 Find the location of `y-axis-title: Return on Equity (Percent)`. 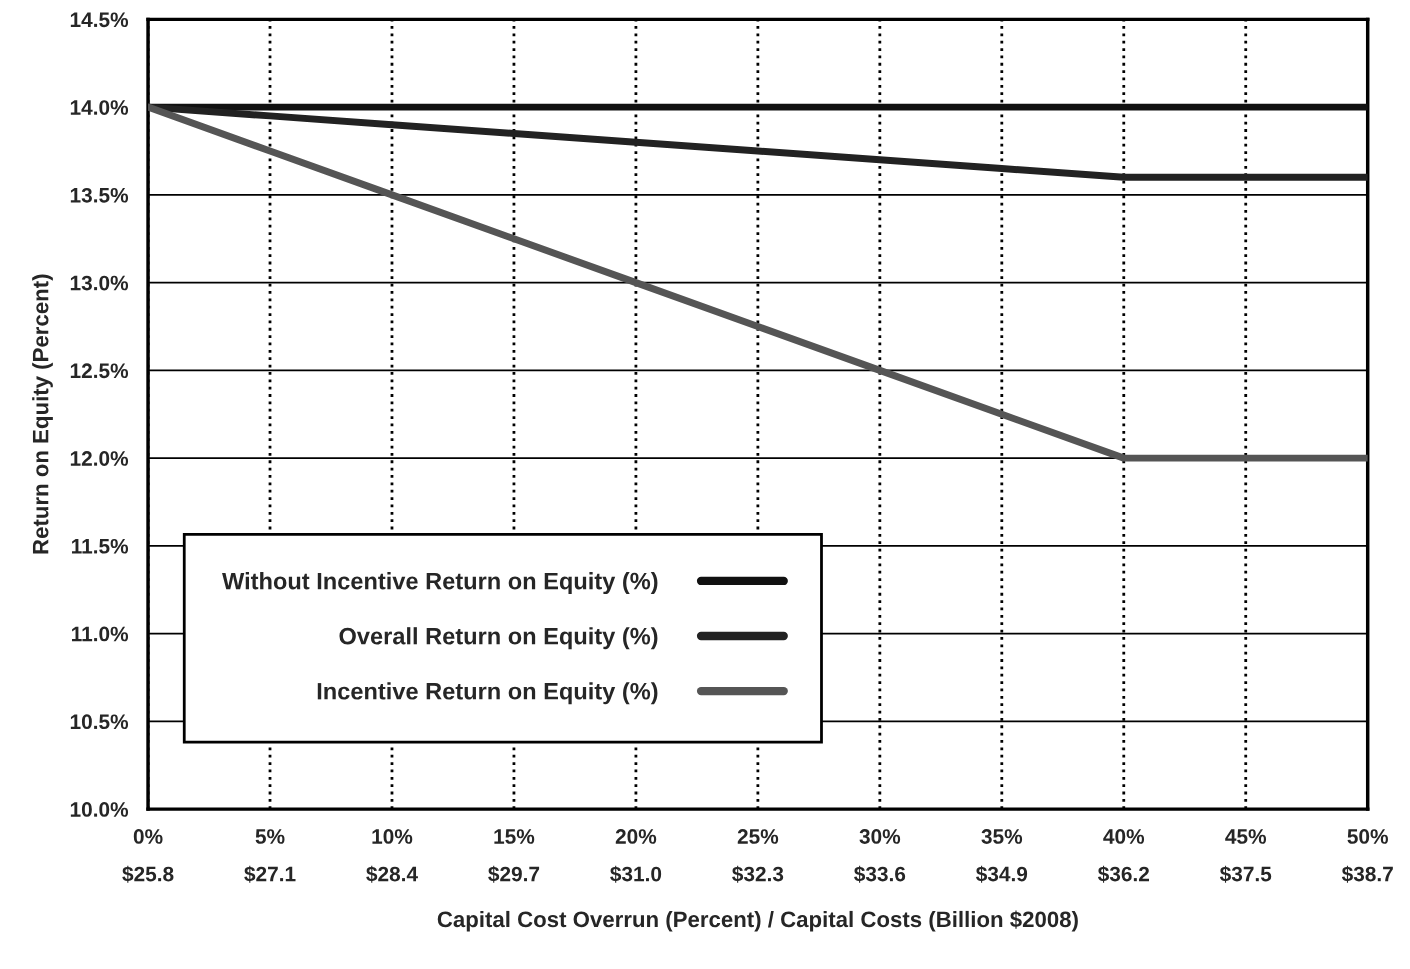

y-axis-title: Return on Equity (Percent) is located at coordinates (42, 414).